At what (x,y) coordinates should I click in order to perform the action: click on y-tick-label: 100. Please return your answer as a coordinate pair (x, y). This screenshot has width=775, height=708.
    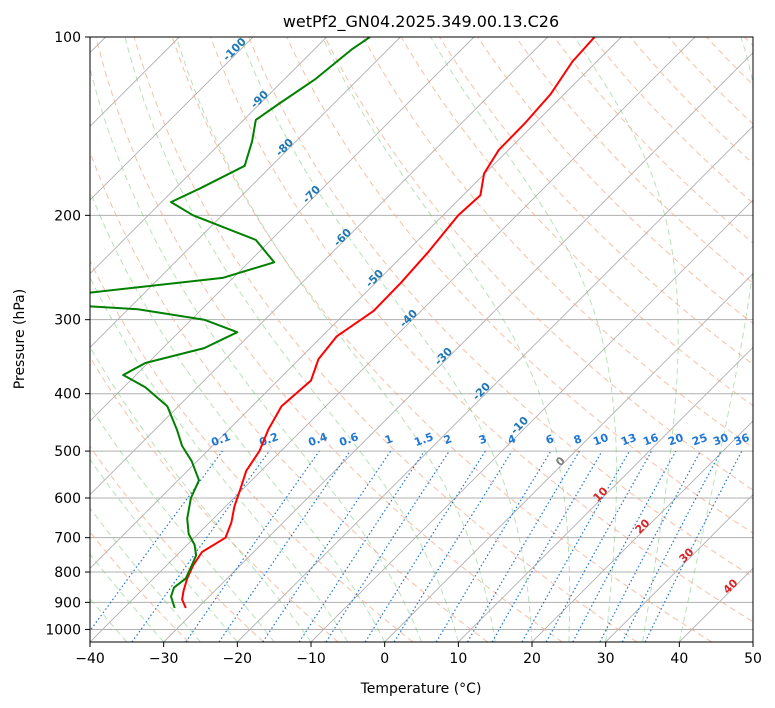
    Looking at the image, I should click on (67, 38).